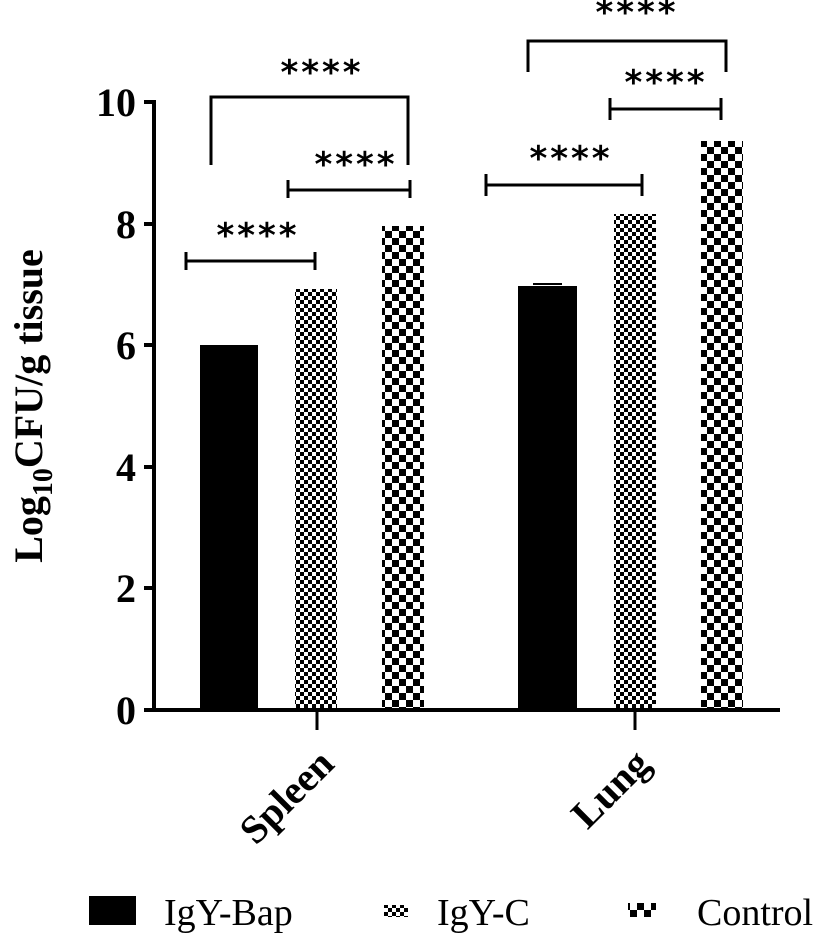 The width and height of the screenshot is (827, 937). Describe the element at coordinates (298, 182) in the screenshot. I see `significance-brackets-spleen` at that location.